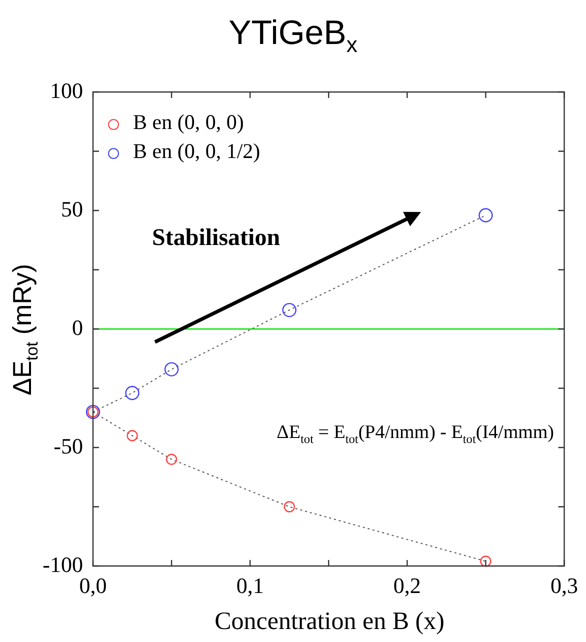 This screenshot has width=586, height=642. What do you see at coordinates (77, 327) in the screenshot?
I see `y-tick-label: 0` at bounding box center [77, 327].